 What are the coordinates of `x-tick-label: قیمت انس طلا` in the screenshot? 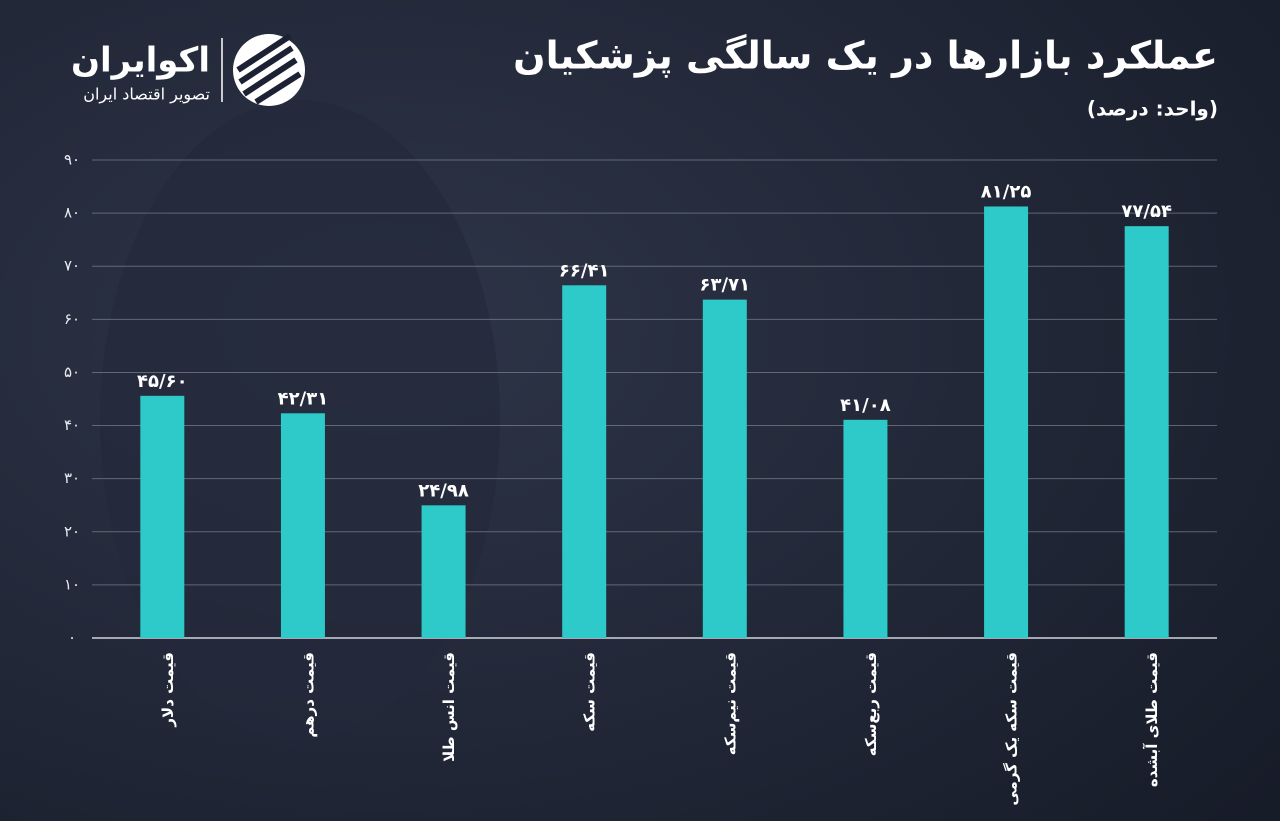 It's located at (449, 707).